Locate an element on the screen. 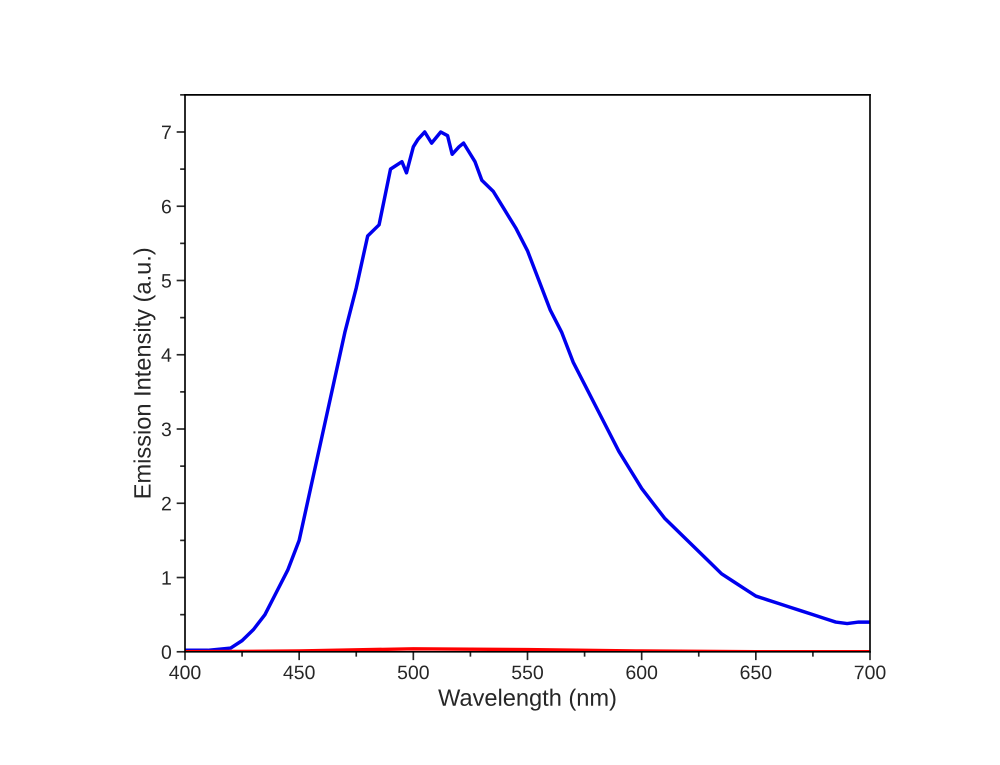  x-axis-title: Wavelength (nm) is located at coordinates (527, 699).